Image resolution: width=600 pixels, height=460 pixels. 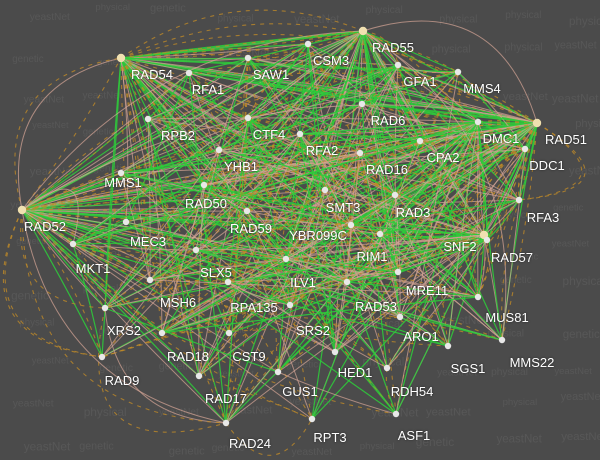 What do you see at coordinates (398, 272) in the screenshot?
I see `node-mre11` at bounding box center [398, 272].